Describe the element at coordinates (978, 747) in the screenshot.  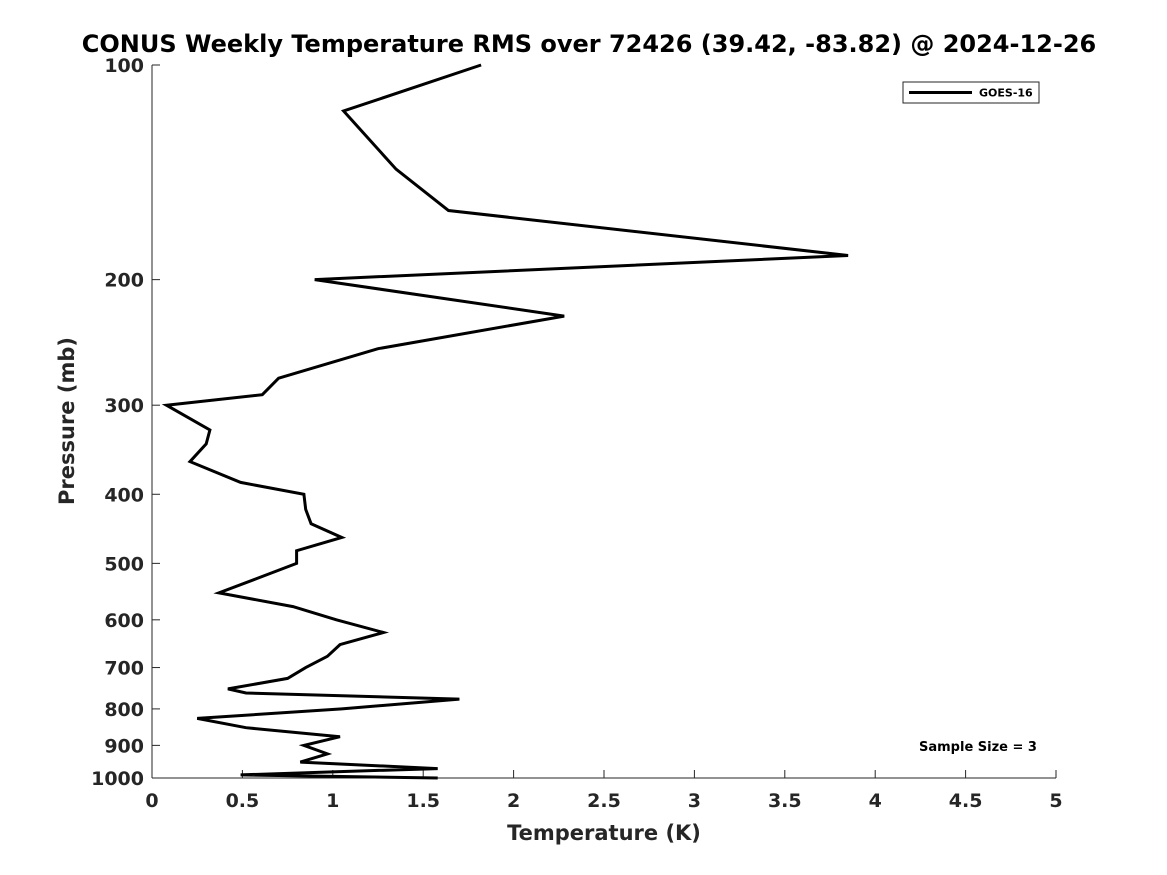
I see `sample-size-annotation: Sample Size = 3` at that location.